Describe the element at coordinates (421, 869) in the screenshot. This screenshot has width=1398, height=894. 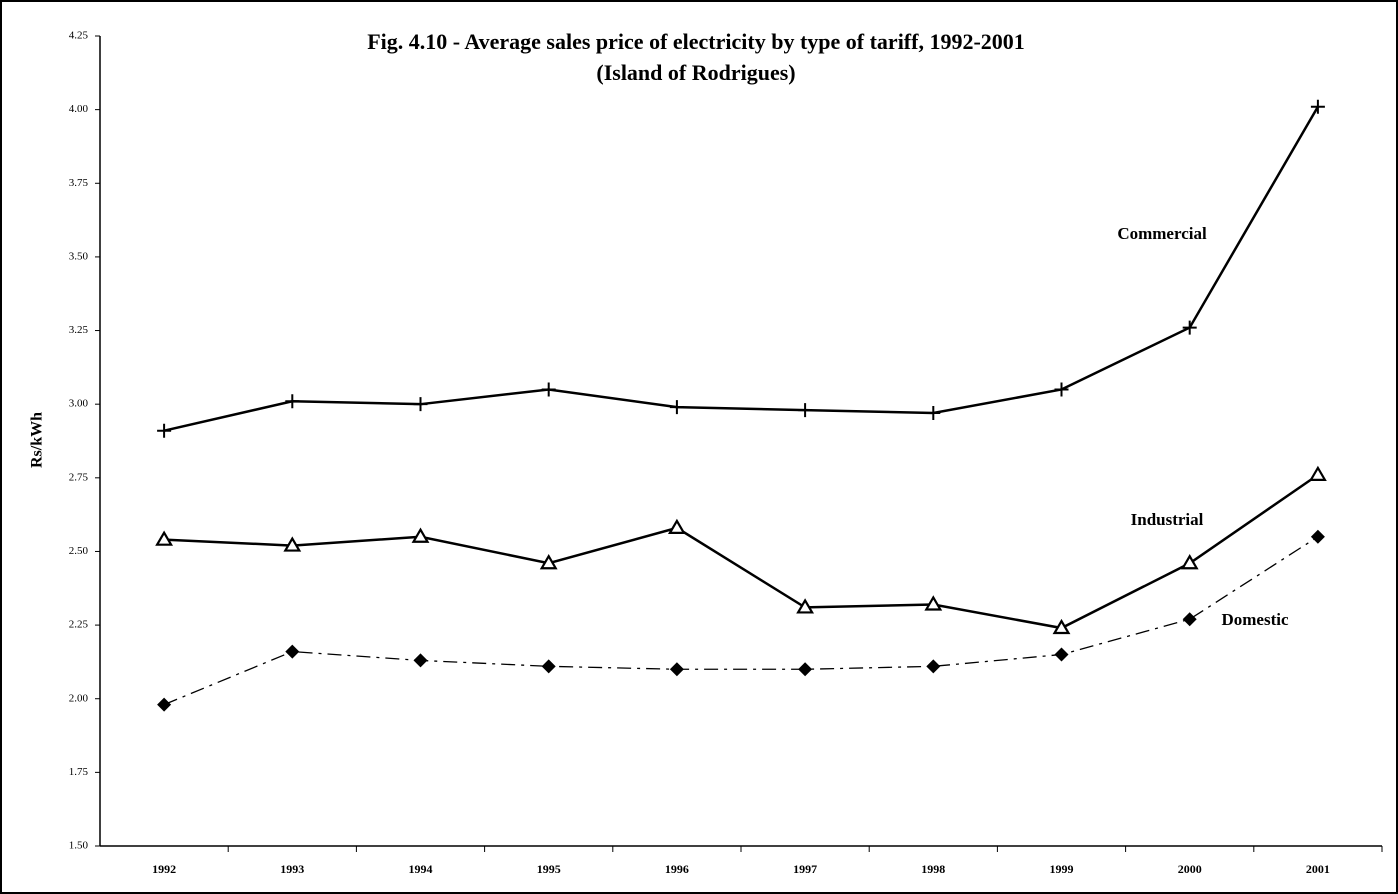
I see `x-tick-label: 1994` at that location.